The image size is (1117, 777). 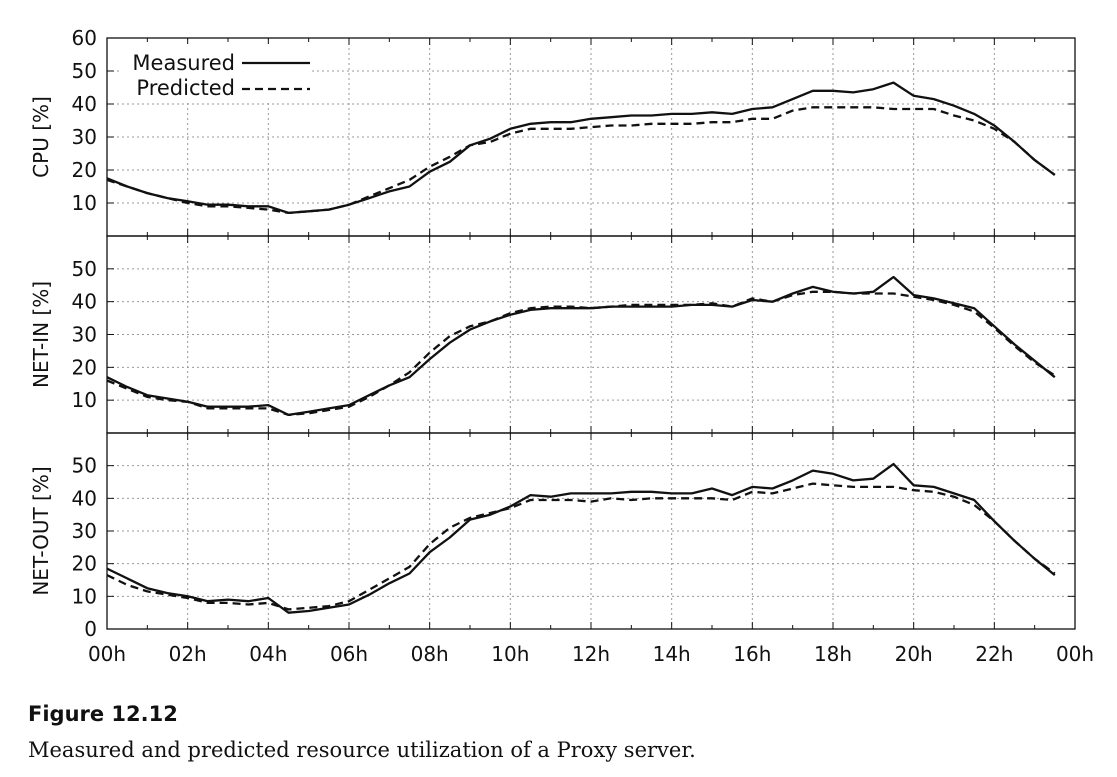 I want to click on figure-label: Figure 12.12, so click(x=103, y=714).